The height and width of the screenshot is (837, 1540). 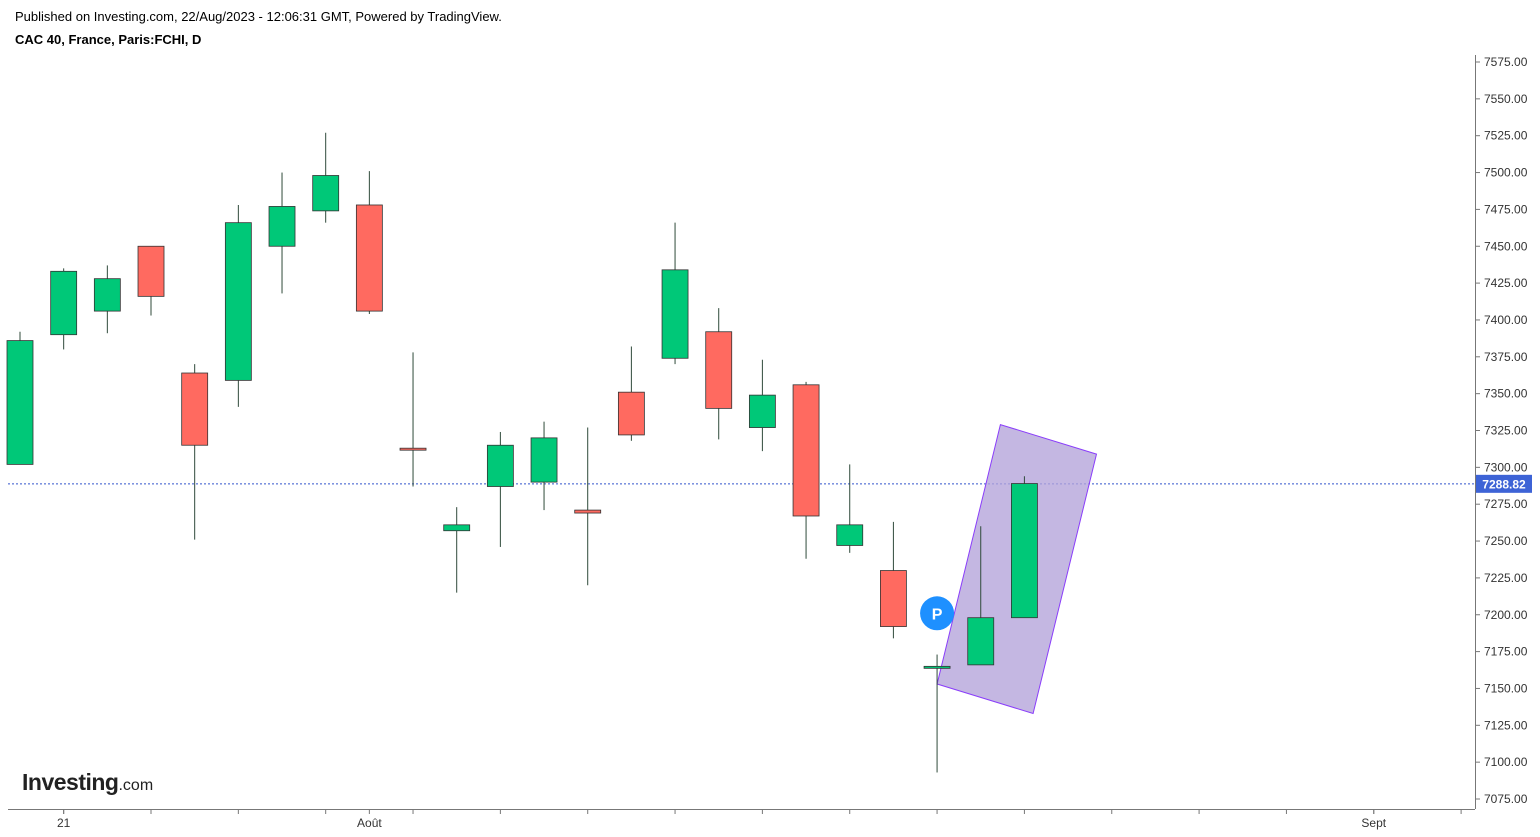 What do you see at coordinates (1506, 99) in the screenshot?
I see `y-tick-label: 7550.00` at bounding box center [1506, 99].